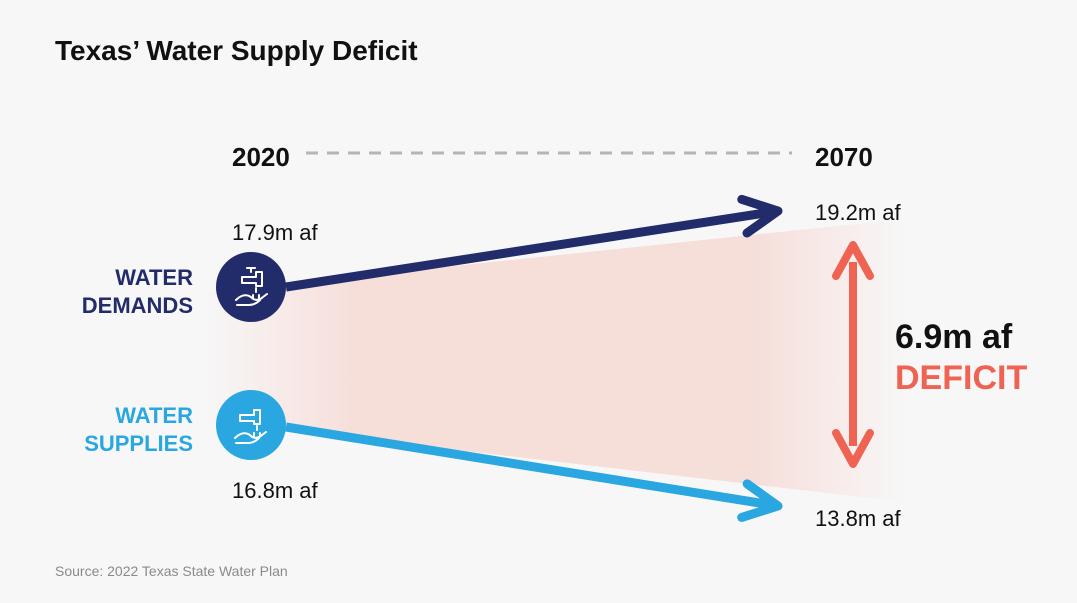 The width and height of the screenshot is (1077, 603). What do you see at coordinates (251, 425) in the screenshot?
I see `water-supply-faucet-icon` at bounding box center [251, 425].